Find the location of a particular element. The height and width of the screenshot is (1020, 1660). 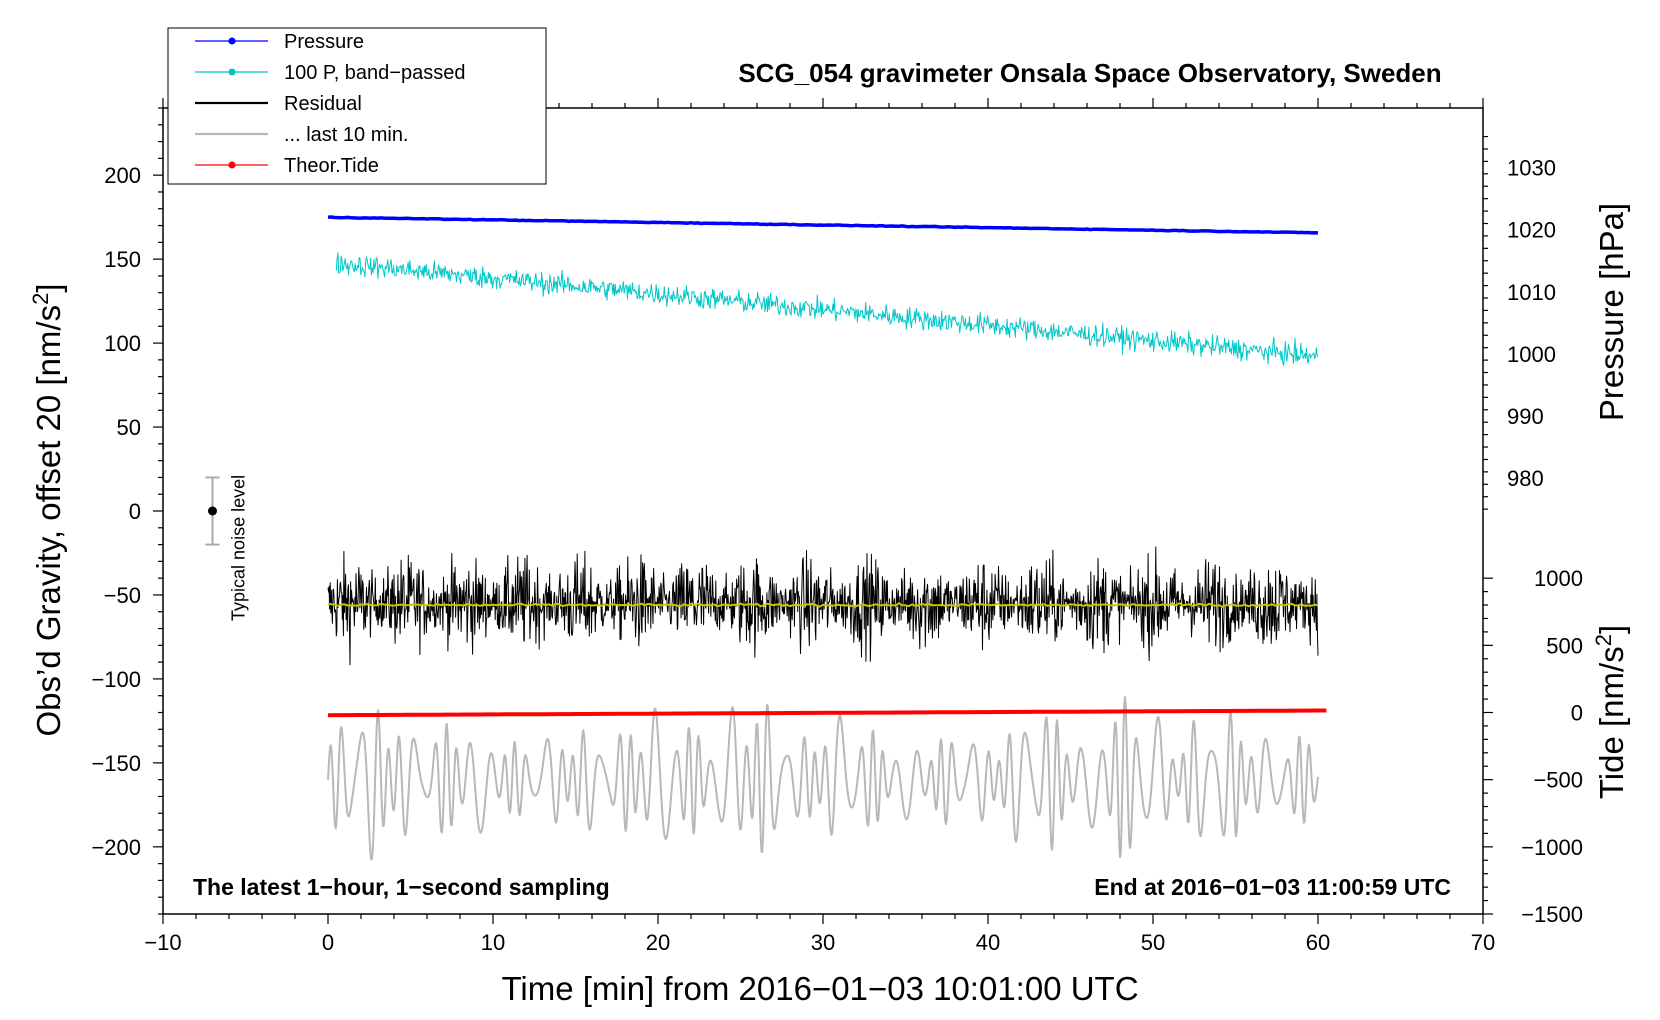

y-axis-title-tide: Tide [nm/s2] is located at coordinates (1610, 712).